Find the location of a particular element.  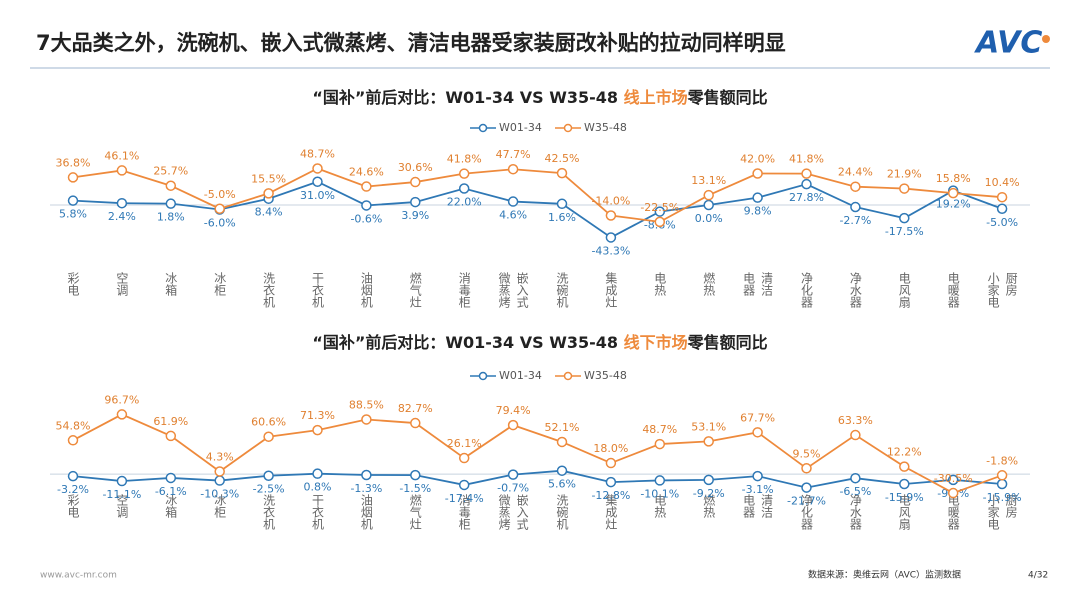

slide-title: 7大品类之外，洗碗机、嵌入式微蒸烤、清洁电器受家装厨改补贴的拉动同样明显 is located at coordinates (411, 43).